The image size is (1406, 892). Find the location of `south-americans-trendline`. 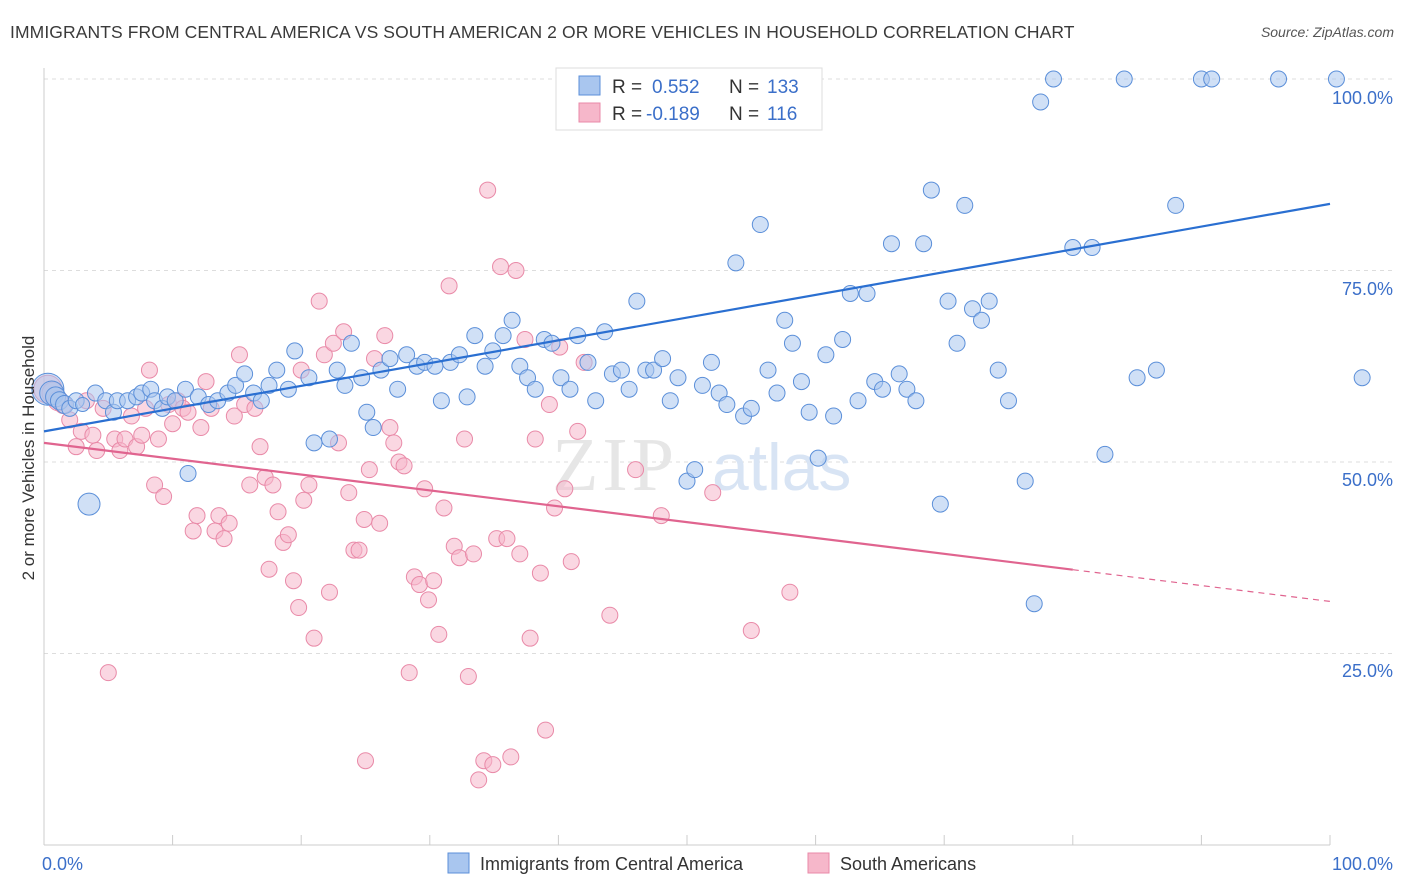

south-americans-trendline is located at coordinates (558, 506).